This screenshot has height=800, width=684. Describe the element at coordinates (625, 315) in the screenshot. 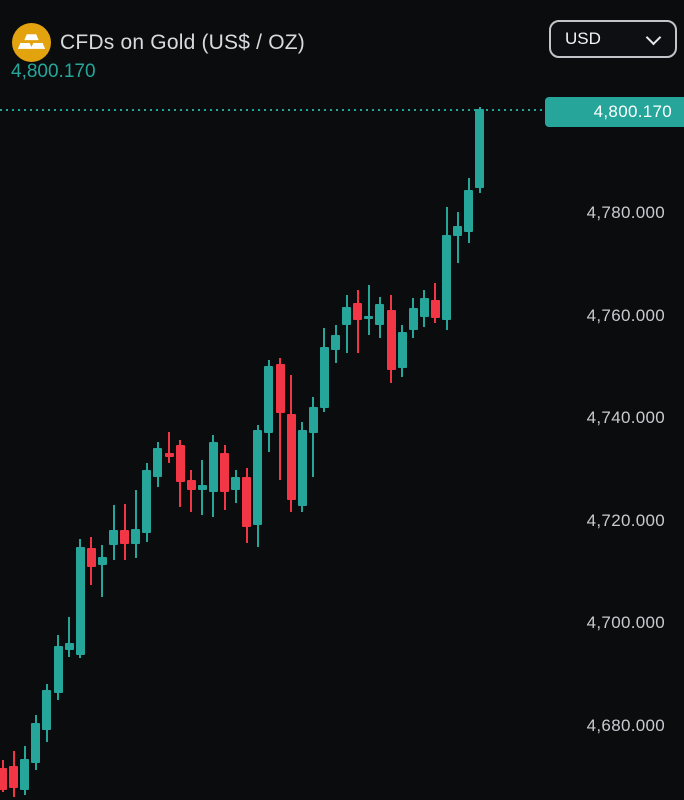

I see `price-tick-label: 4,760.000` at that location.